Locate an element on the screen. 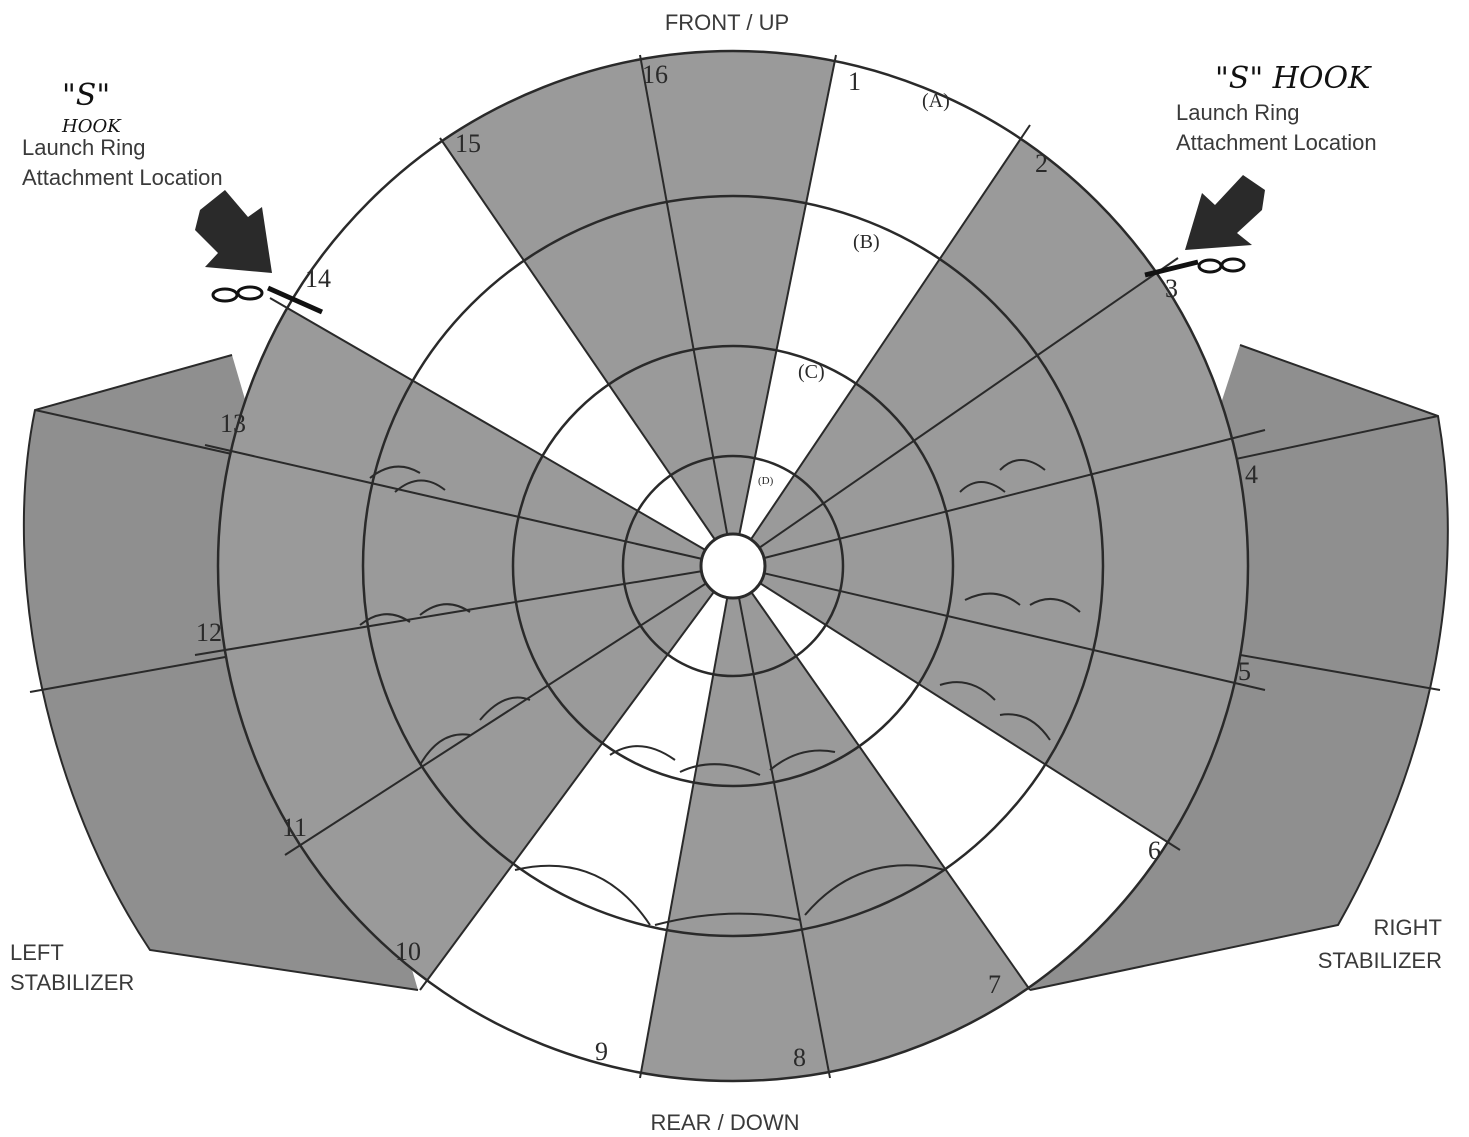  ring-label-c: (C) is located at coordinates (811, 372).